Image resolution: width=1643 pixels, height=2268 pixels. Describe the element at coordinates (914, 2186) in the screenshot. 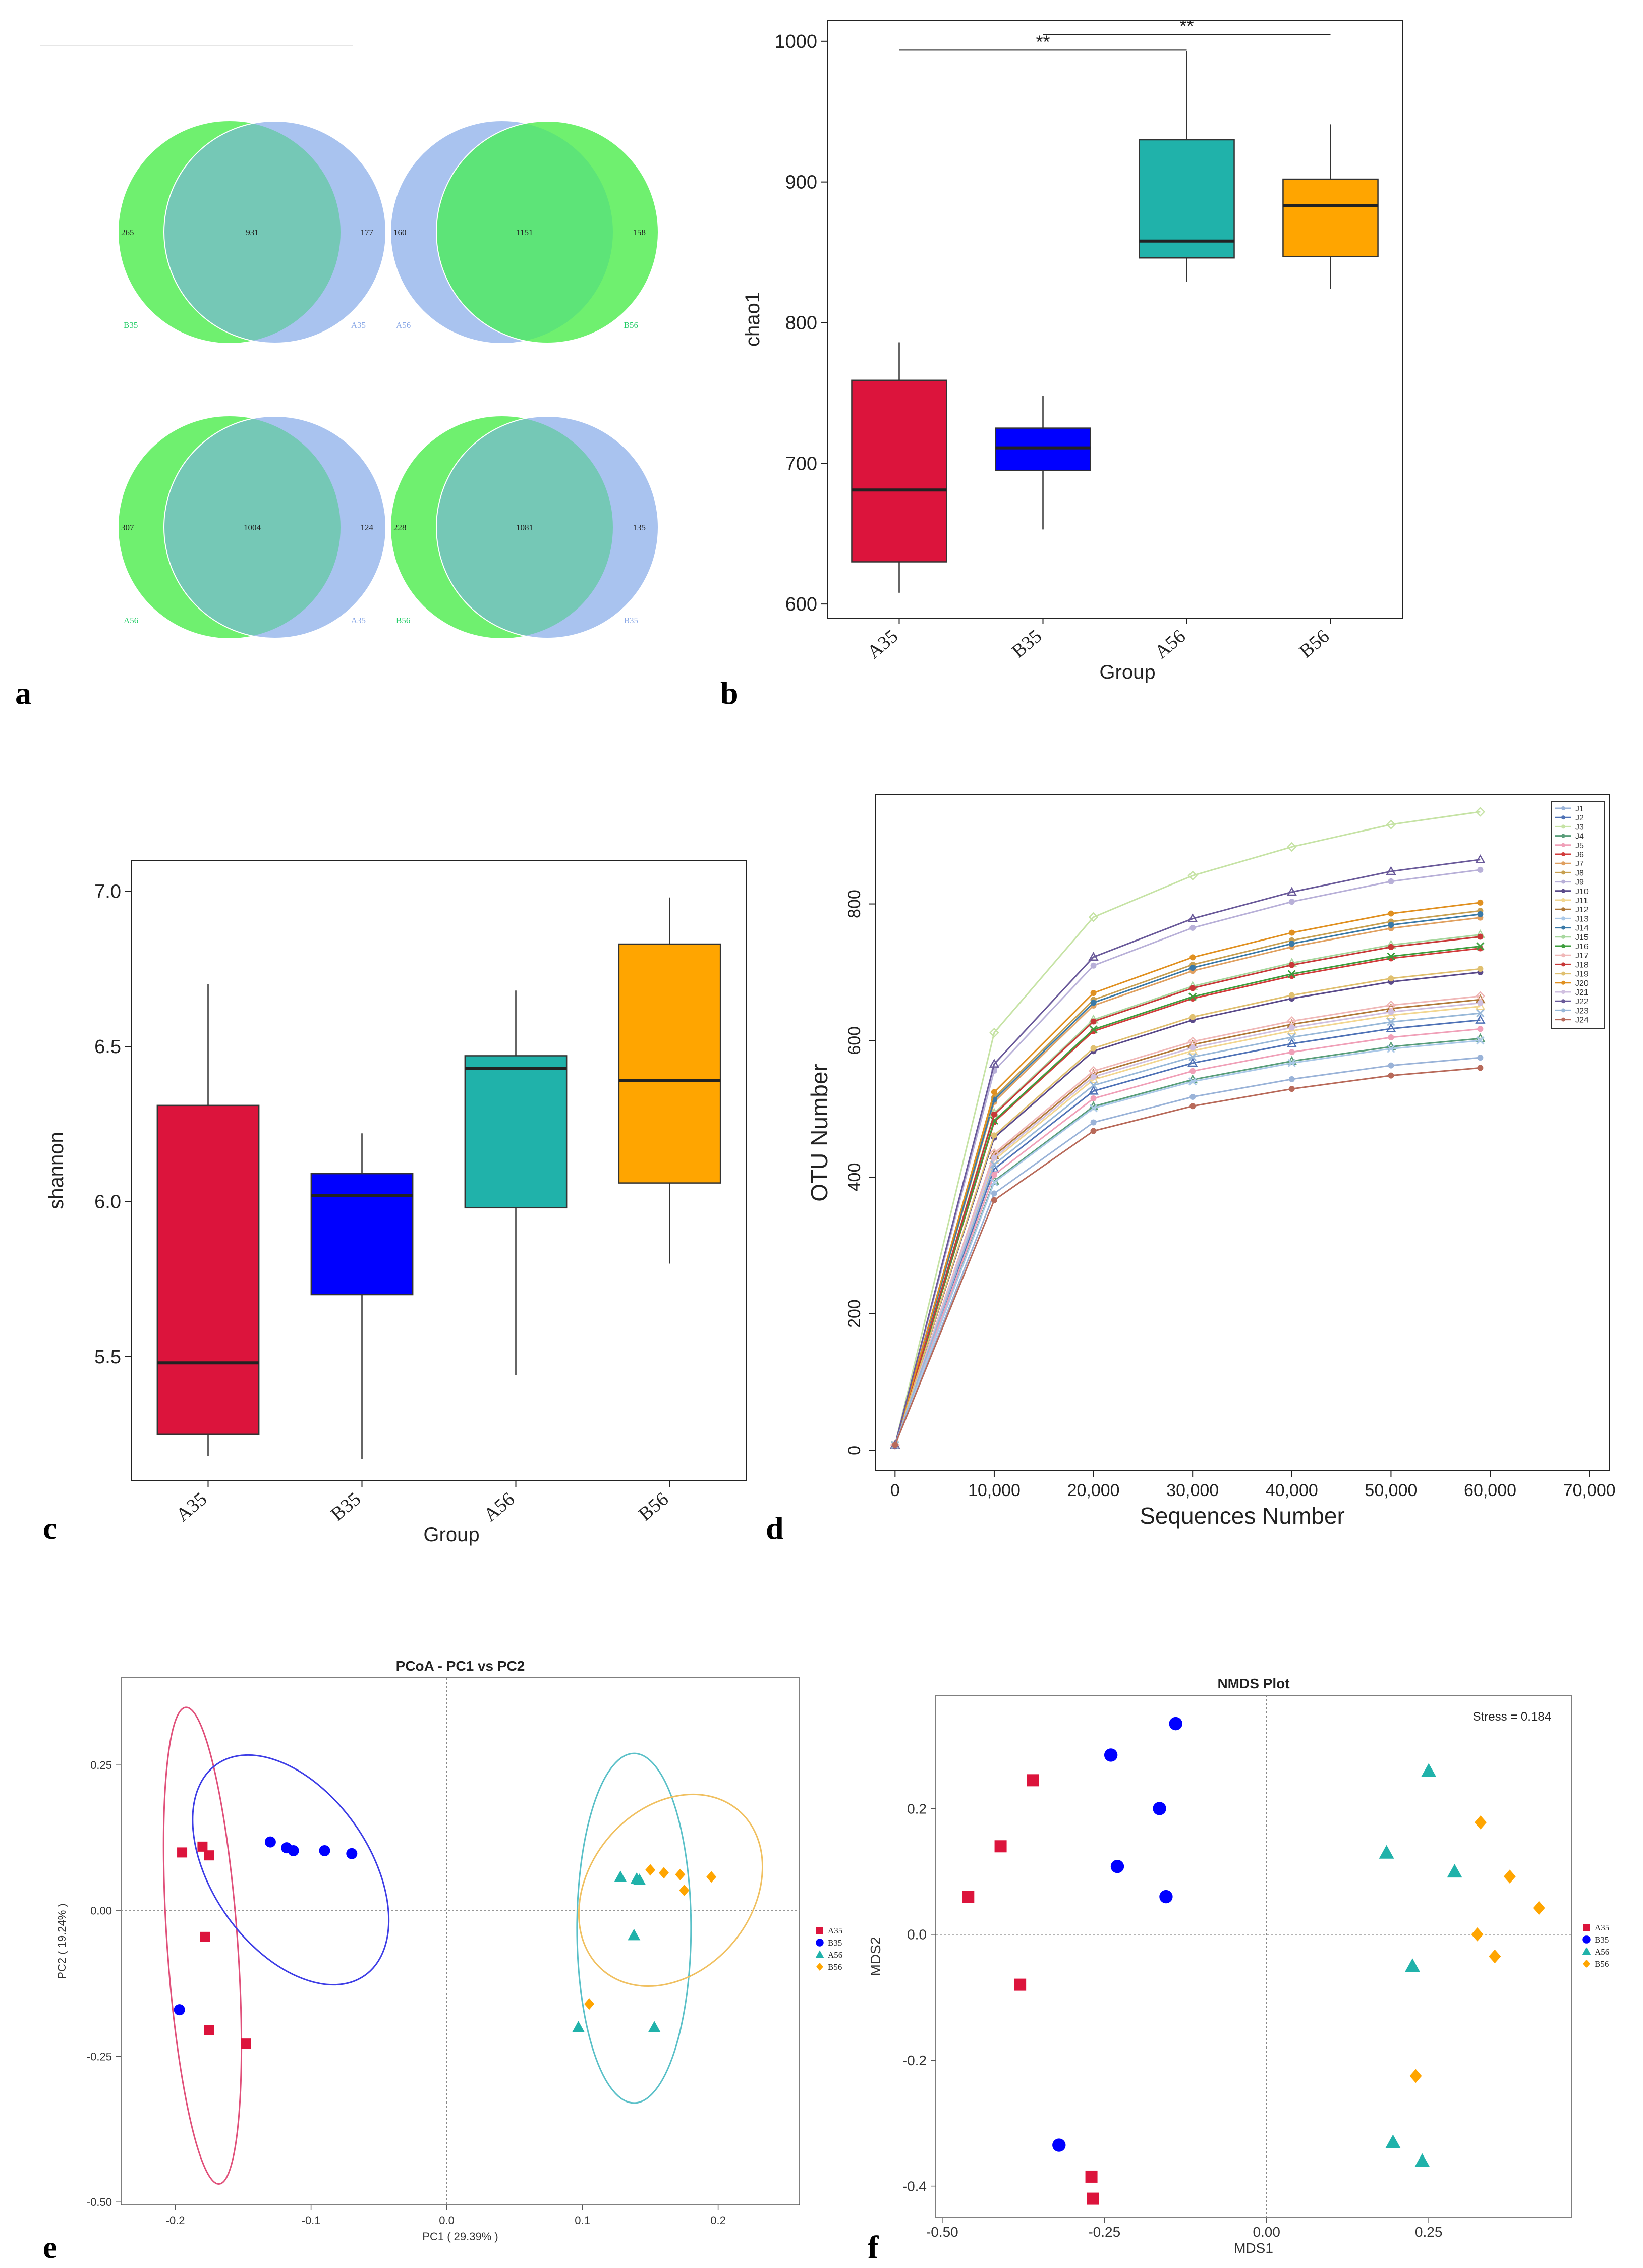

I see `y-tick-label: -0.4` at that location.